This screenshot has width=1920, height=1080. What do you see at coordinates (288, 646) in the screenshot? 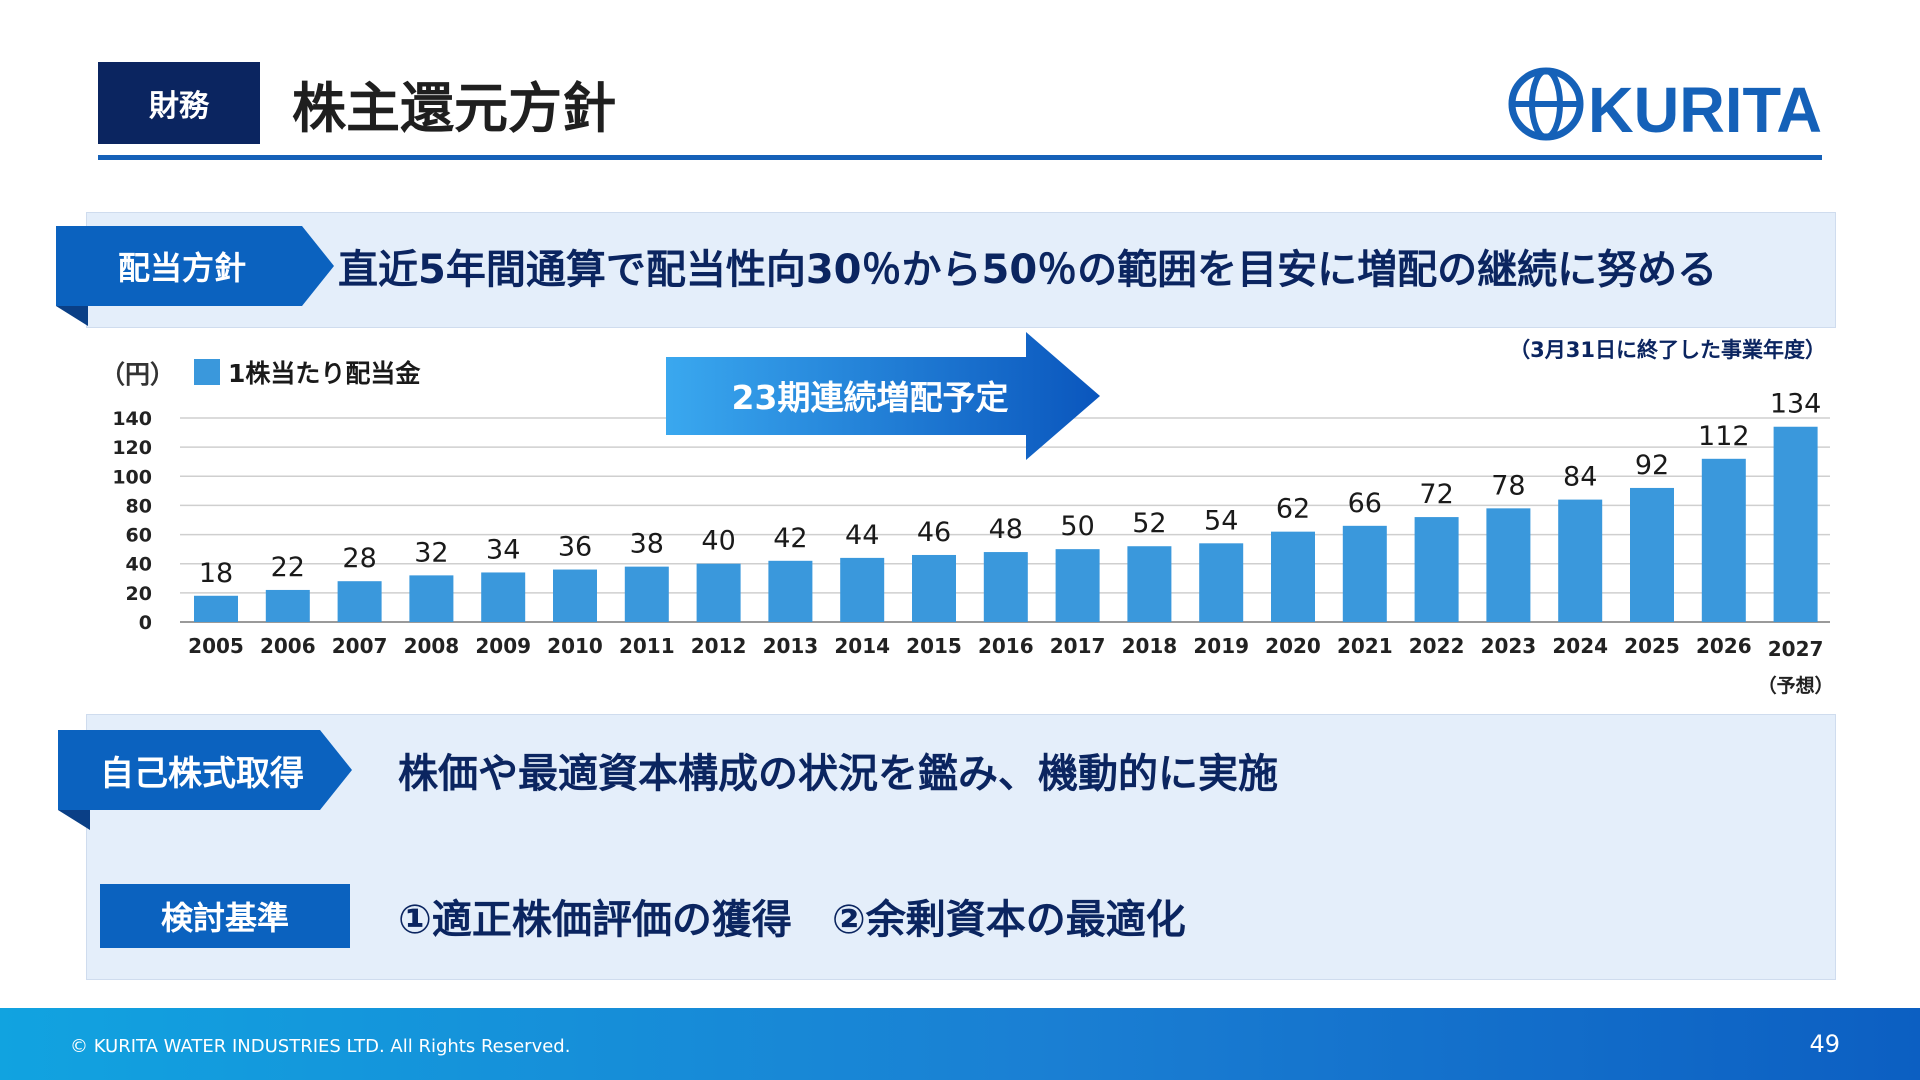
I see `x-tick-label: 2006` at bounding box center [288, 646].